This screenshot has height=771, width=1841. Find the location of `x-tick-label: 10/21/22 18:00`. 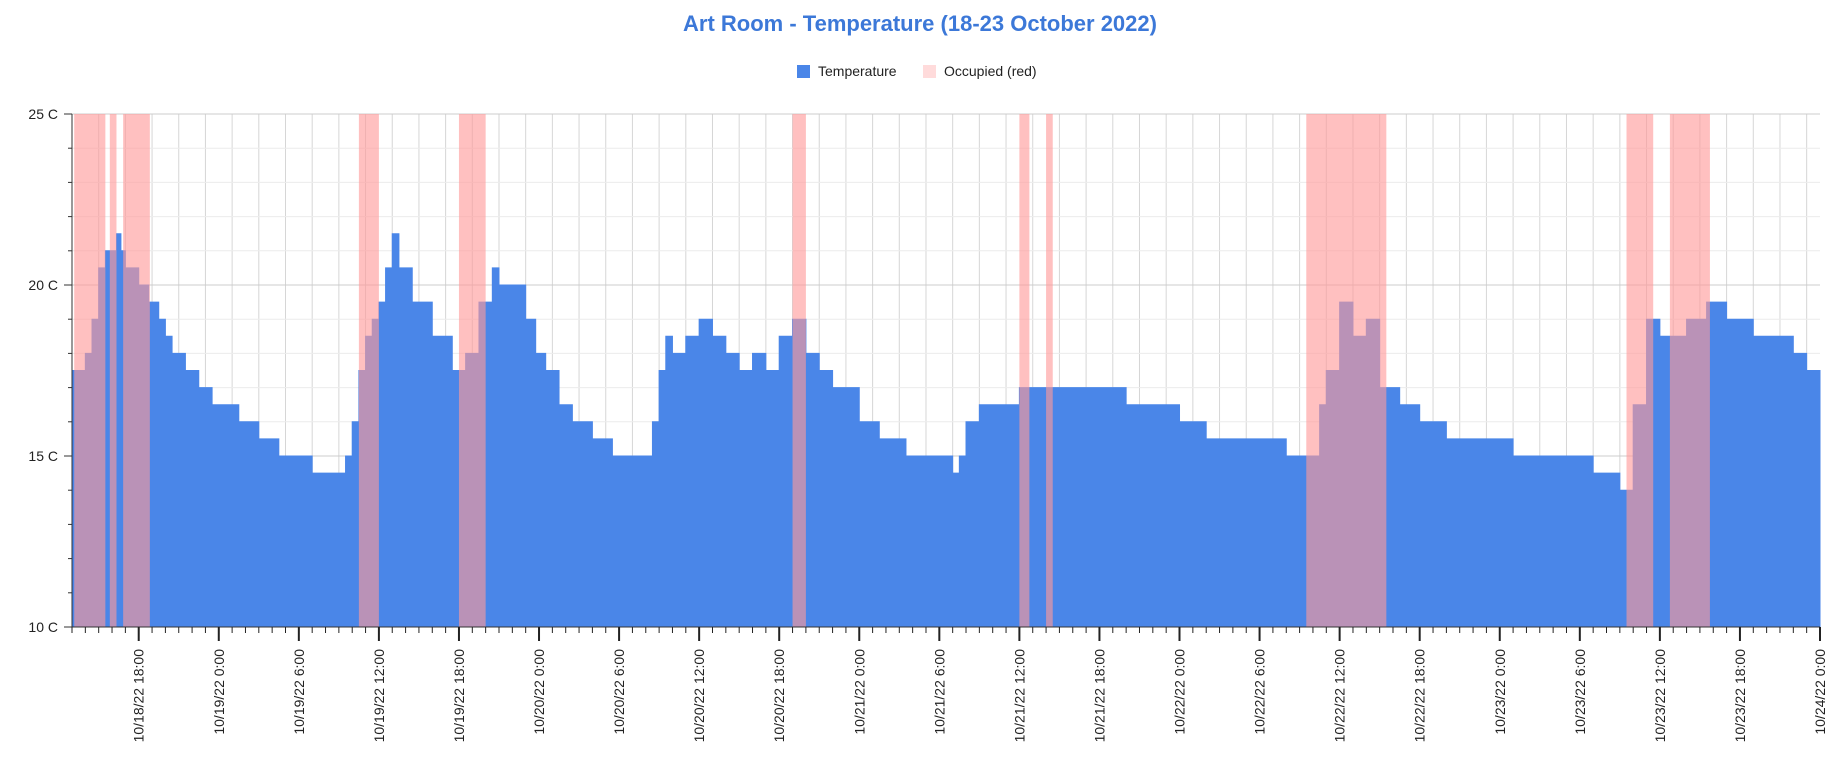

x-tick-label: 10/21/22 18:00 is located at coordinates (1099, 696).